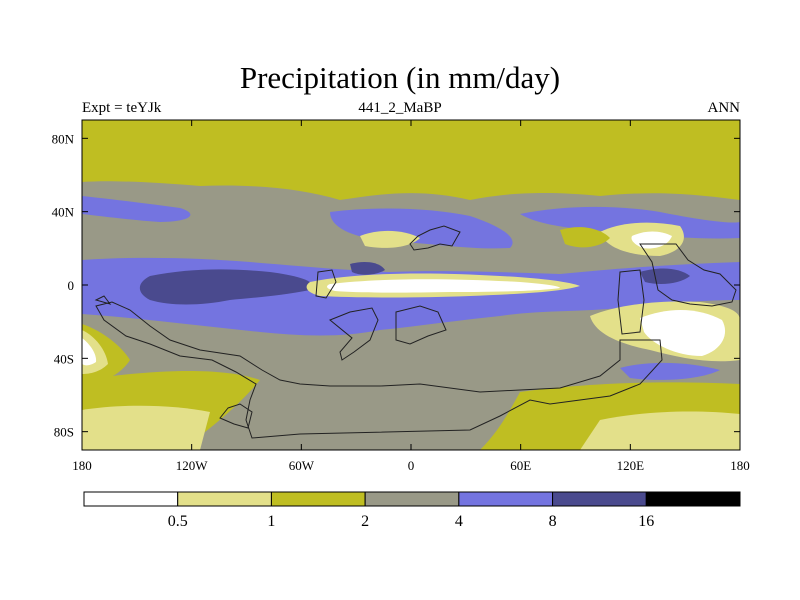 The height and width of the screenshot is (600, 800). What do you see at coordinates (103, 300) in the screenshot?
I see `outline-antarctica-east` at bounding box center [103, 300].